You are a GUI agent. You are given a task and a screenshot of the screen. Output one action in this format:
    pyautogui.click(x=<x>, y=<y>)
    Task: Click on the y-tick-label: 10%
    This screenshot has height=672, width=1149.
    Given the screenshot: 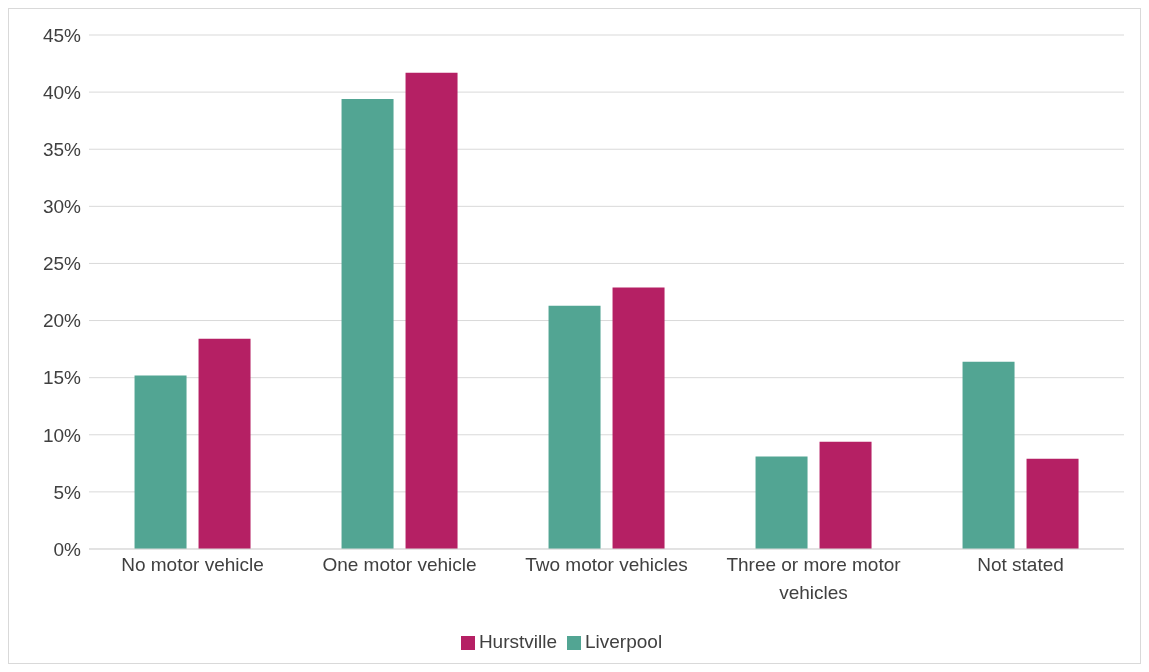 What is the action you would take?
    pyautogui.click(x=62, y=435)
    